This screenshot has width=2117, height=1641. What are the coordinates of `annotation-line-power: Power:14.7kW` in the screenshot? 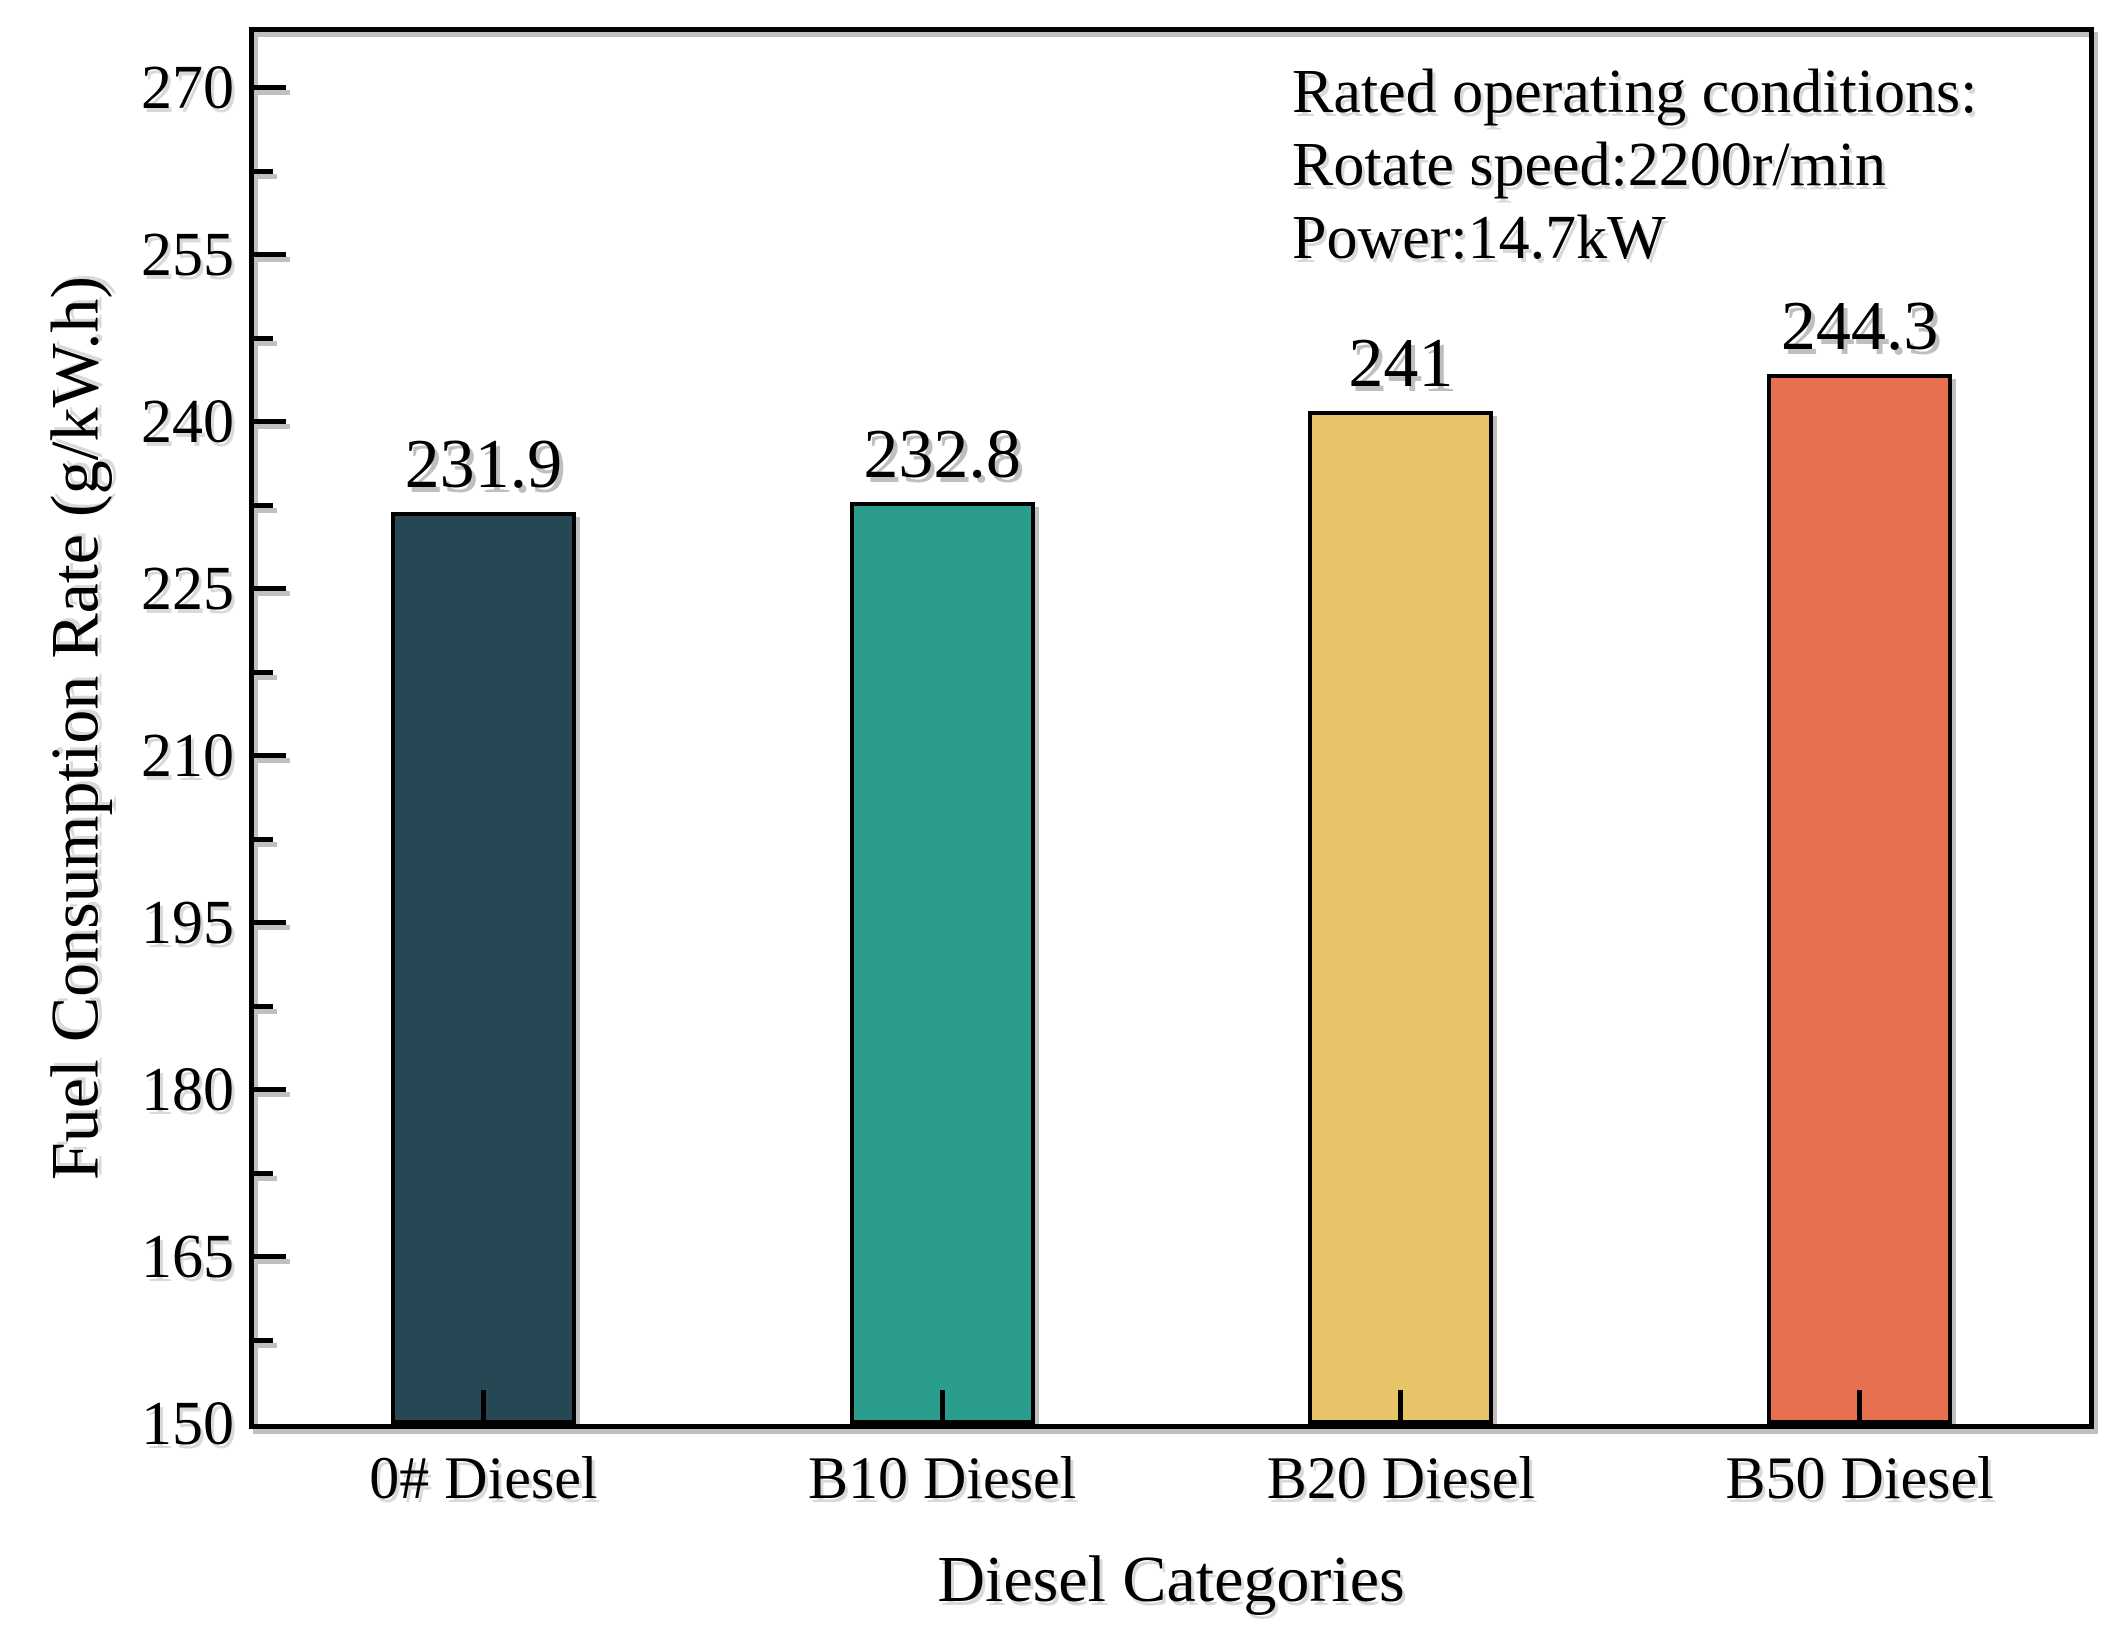 It's located at (1479, 238).